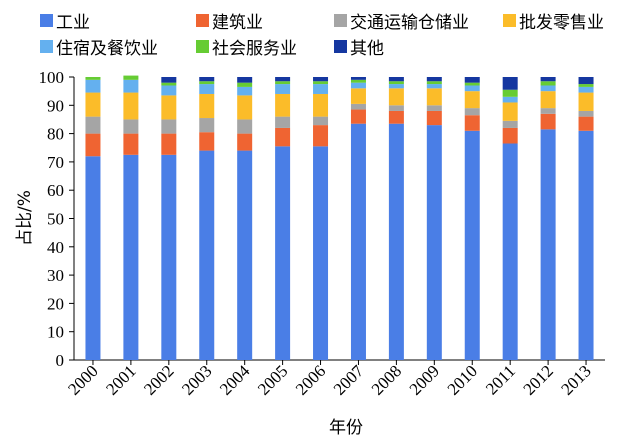 This screenshot has width=634, height=443. I want to click on legend-label-retail: 批发零售业, so click(561, 23).